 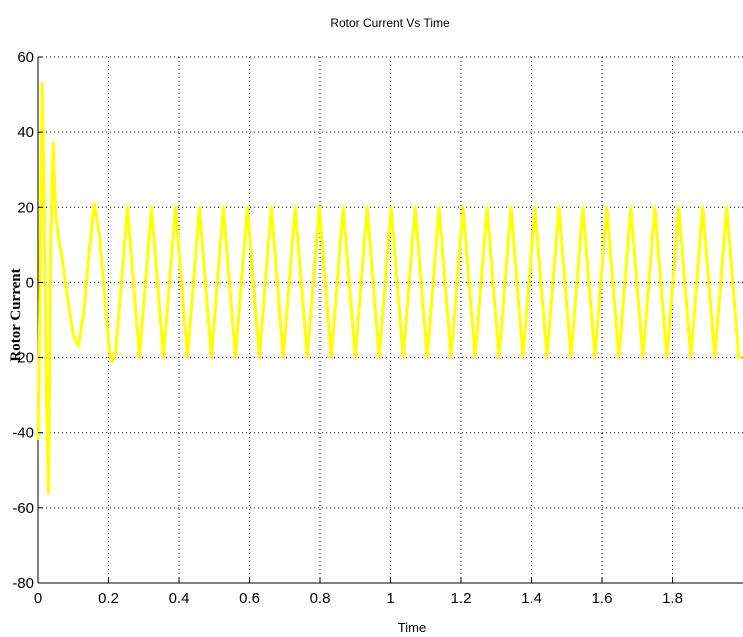 What do you see at coordinates (249, 598) in the screenshot?
I see `x-tick-label: 0.6` at bounding box center [249, 598].